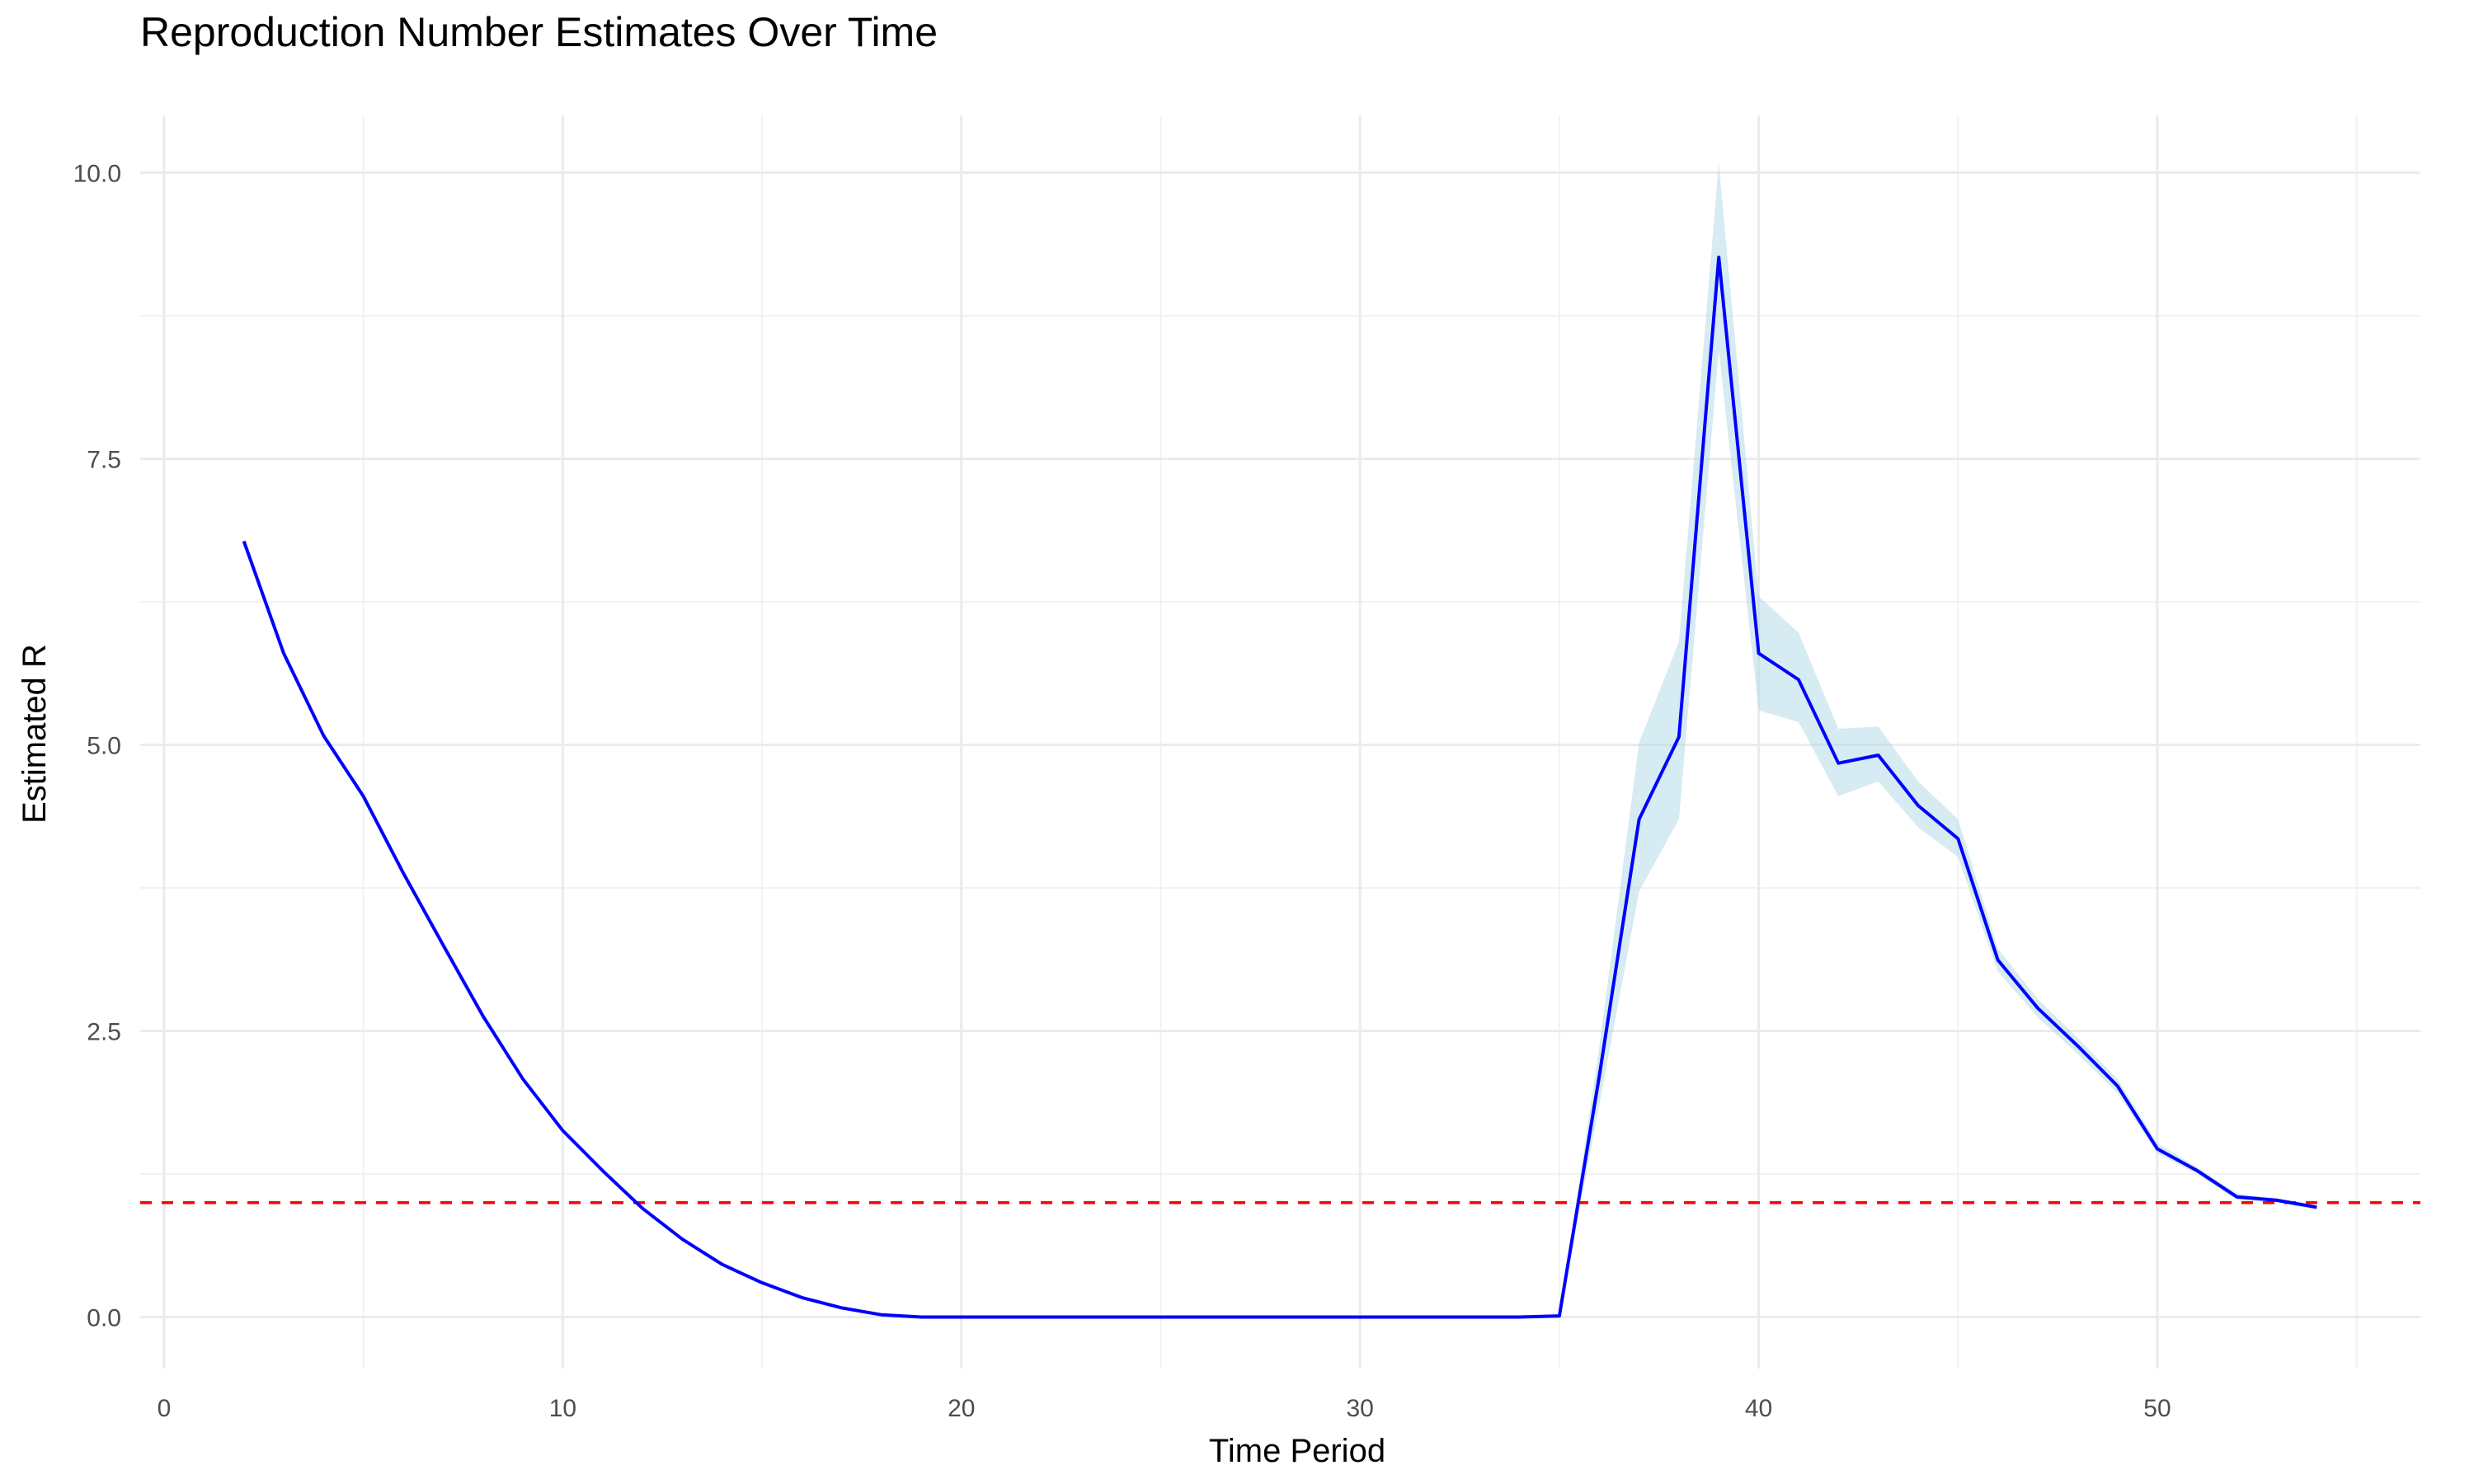  Describe the element at coordinates (2157, 1408) in the screenshot. I see `x-tick-label: 50` at that location.